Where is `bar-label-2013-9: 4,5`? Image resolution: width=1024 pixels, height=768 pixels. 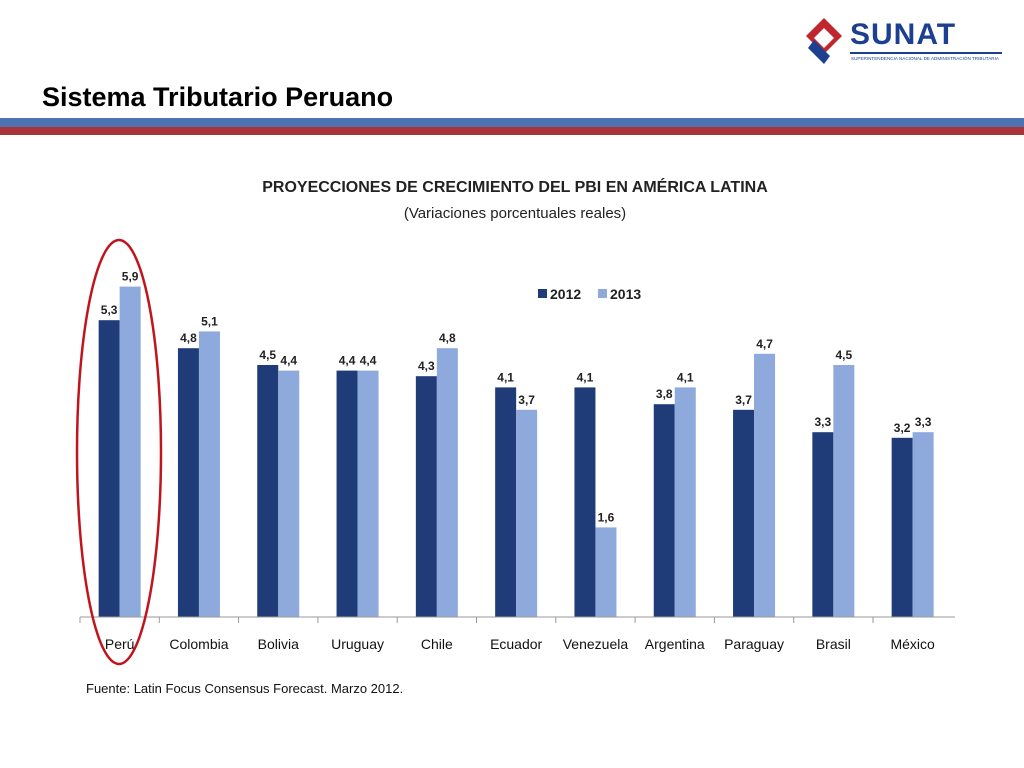 bar-label-2013-9: 4,5 is located at coordinates (844, 355).